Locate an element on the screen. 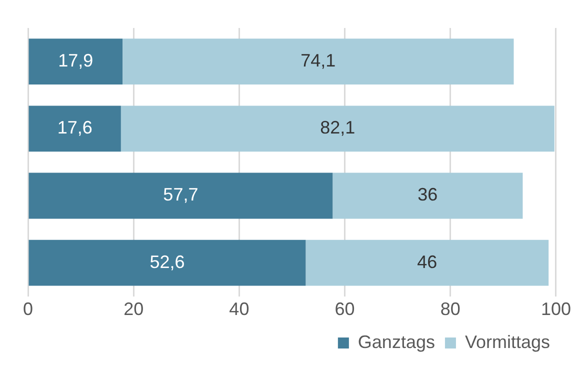 The width and height of the screenshot is (574, 366). legend-label: Vormittags is located at coordinates (507, 342).